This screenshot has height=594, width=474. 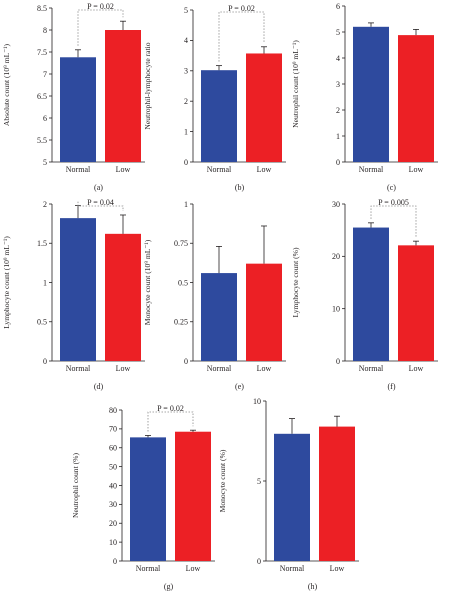 What do you see at coordinates (6, 84) in the screenshot?
I see `y-axis-label: Absolute count (10⁹ mL⁻¹)` at bounding box center [6, 84].